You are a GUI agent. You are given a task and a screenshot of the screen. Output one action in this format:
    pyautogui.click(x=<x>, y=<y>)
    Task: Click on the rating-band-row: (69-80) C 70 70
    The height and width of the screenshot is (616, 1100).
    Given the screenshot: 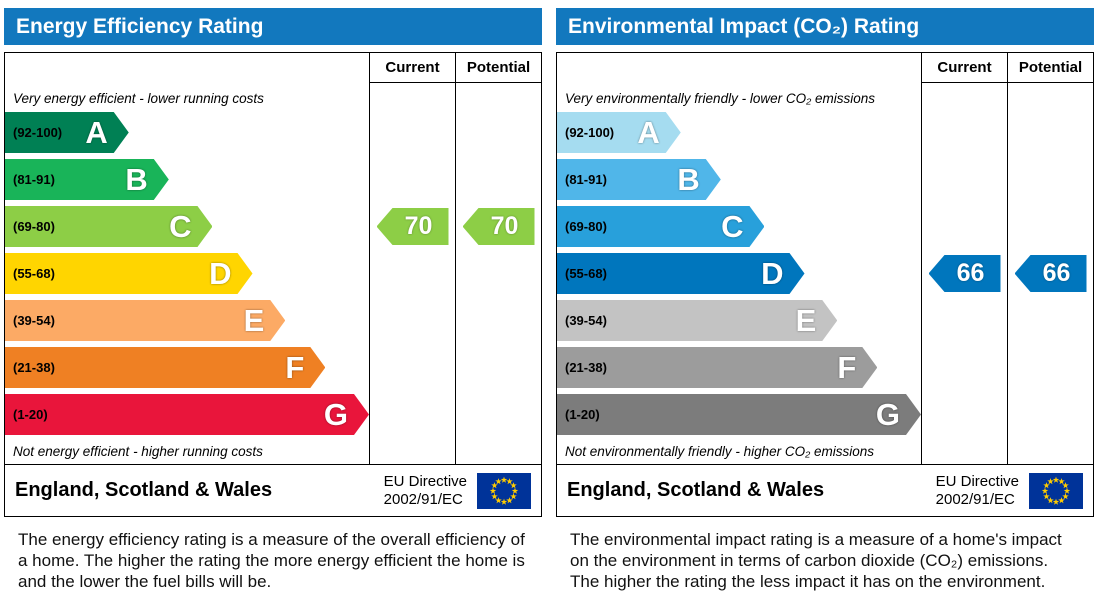 What is the action you would take?
    pyautogui.click(x=273, y=226)
    